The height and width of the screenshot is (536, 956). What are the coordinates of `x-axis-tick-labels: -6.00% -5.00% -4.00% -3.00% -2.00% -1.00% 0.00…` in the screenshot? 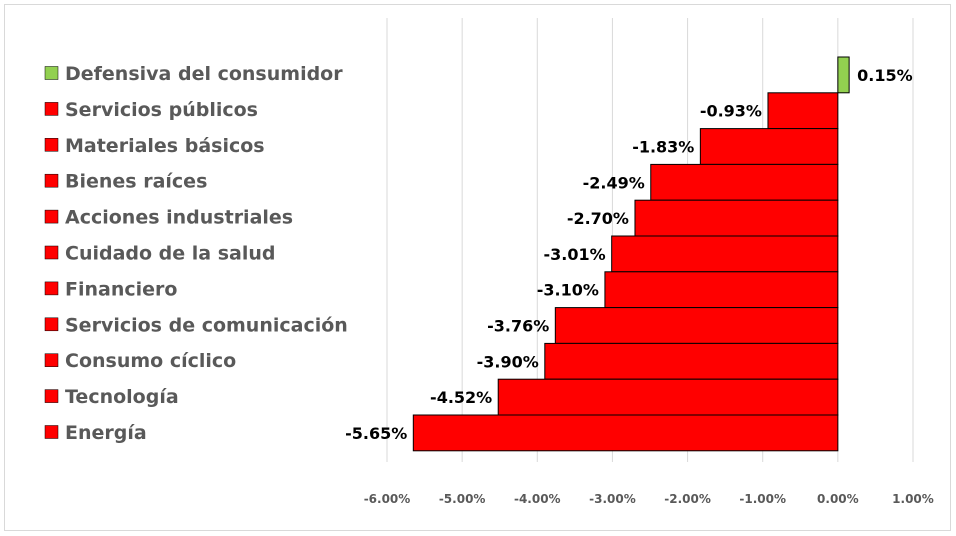 It's located at (649, 499).